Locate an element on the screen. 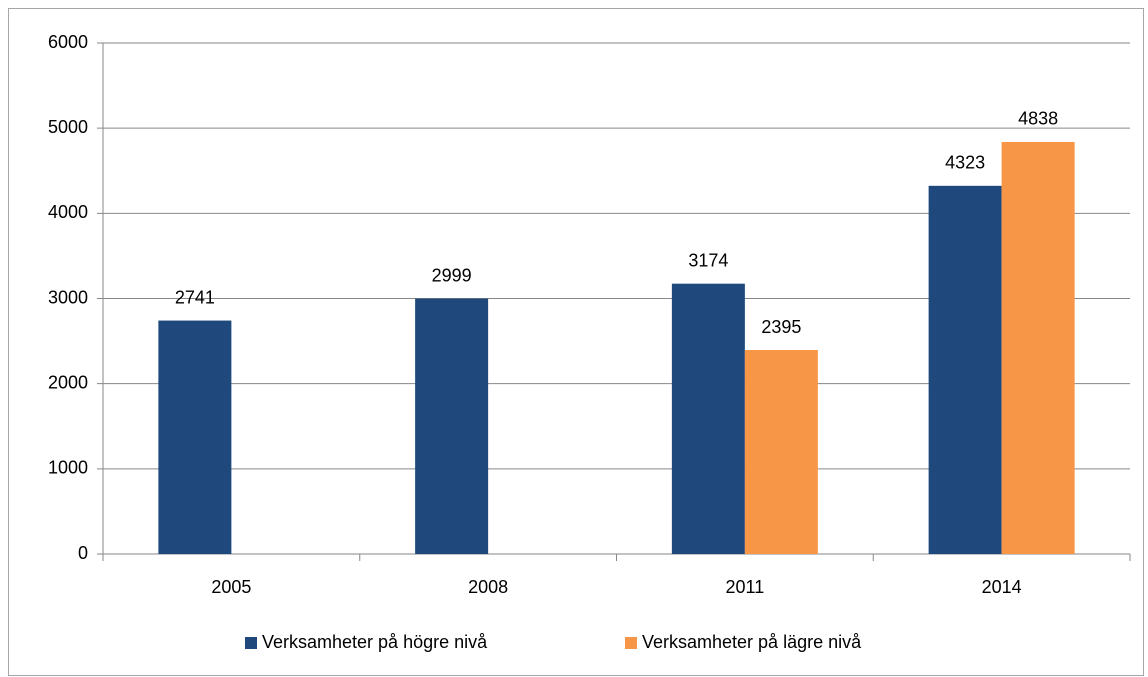 The height and width of the screenshot is (677, 1148). legend-label: Verksamheter på högre nivå is located at coordinates (375, 642).